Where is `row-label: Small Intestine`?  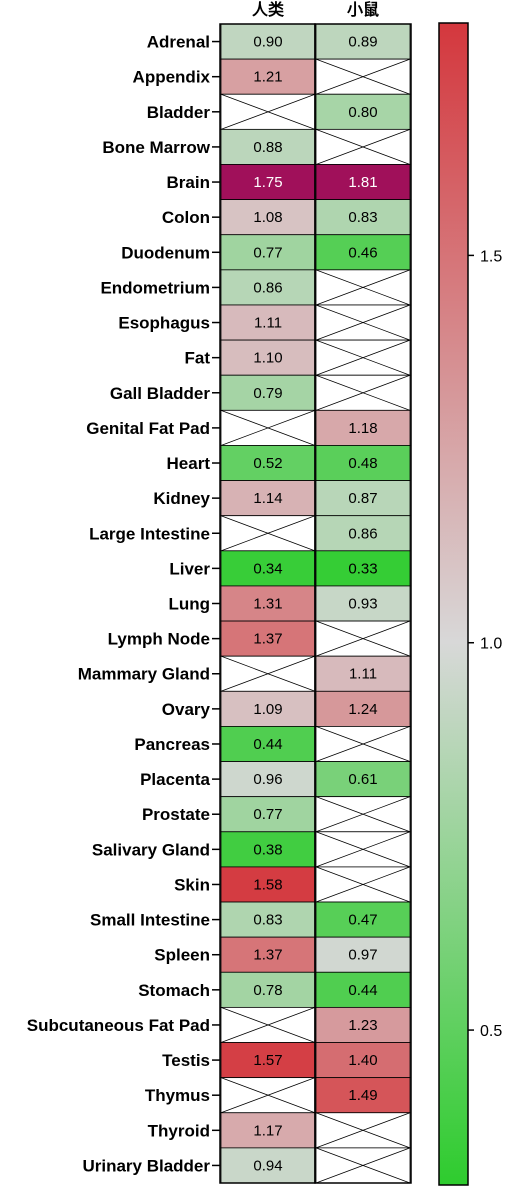 row-label: Small Intestine is located at coordinates (150, 920).